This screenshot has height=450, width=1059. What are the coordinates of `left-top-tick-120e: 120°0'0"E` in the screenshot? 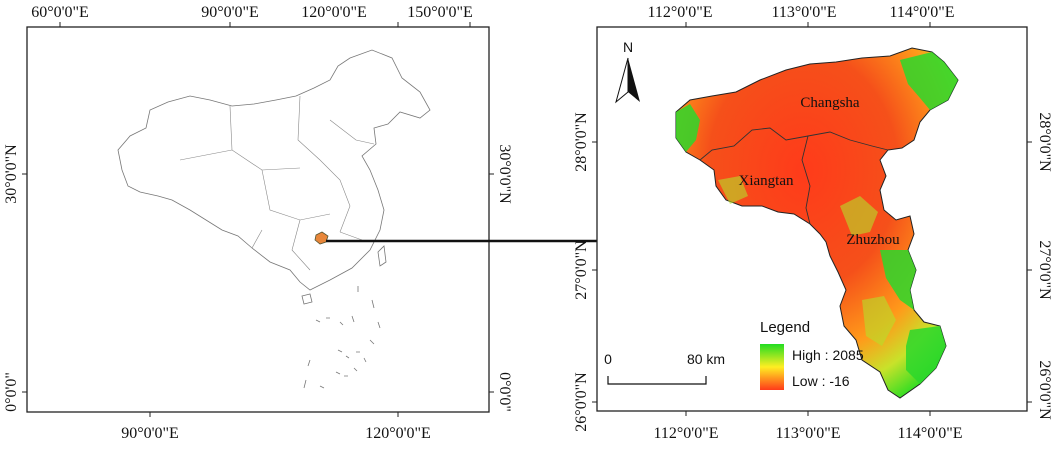 It's located at (334, 12).